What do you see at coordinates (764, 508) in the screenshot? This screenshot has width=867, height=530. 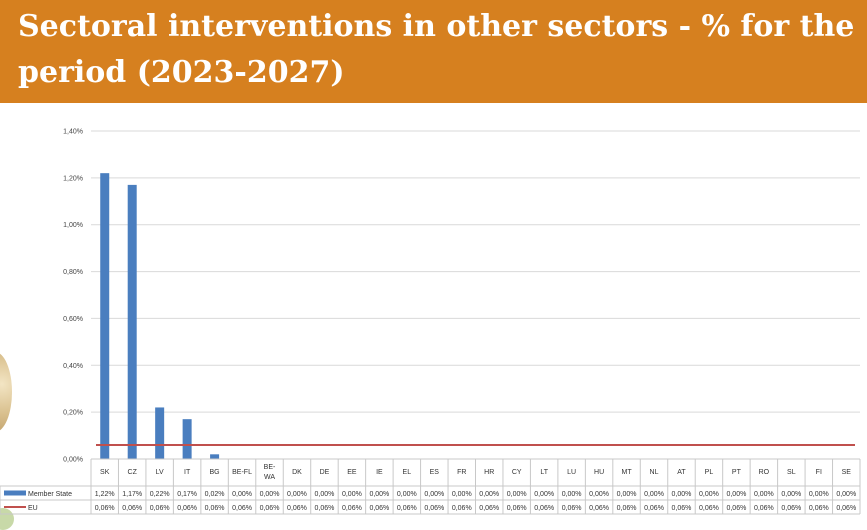 I see `data-label-eu-RO: 0,06%` at bounding box center [764, 508].